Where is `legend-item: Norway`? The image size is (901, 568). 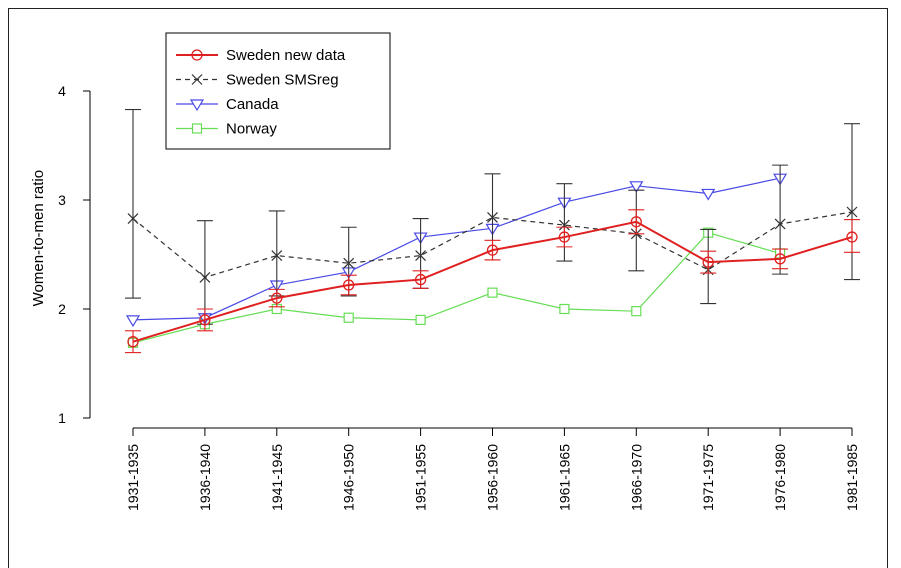
legend-item: Norway is located at coordinates (226, 129).